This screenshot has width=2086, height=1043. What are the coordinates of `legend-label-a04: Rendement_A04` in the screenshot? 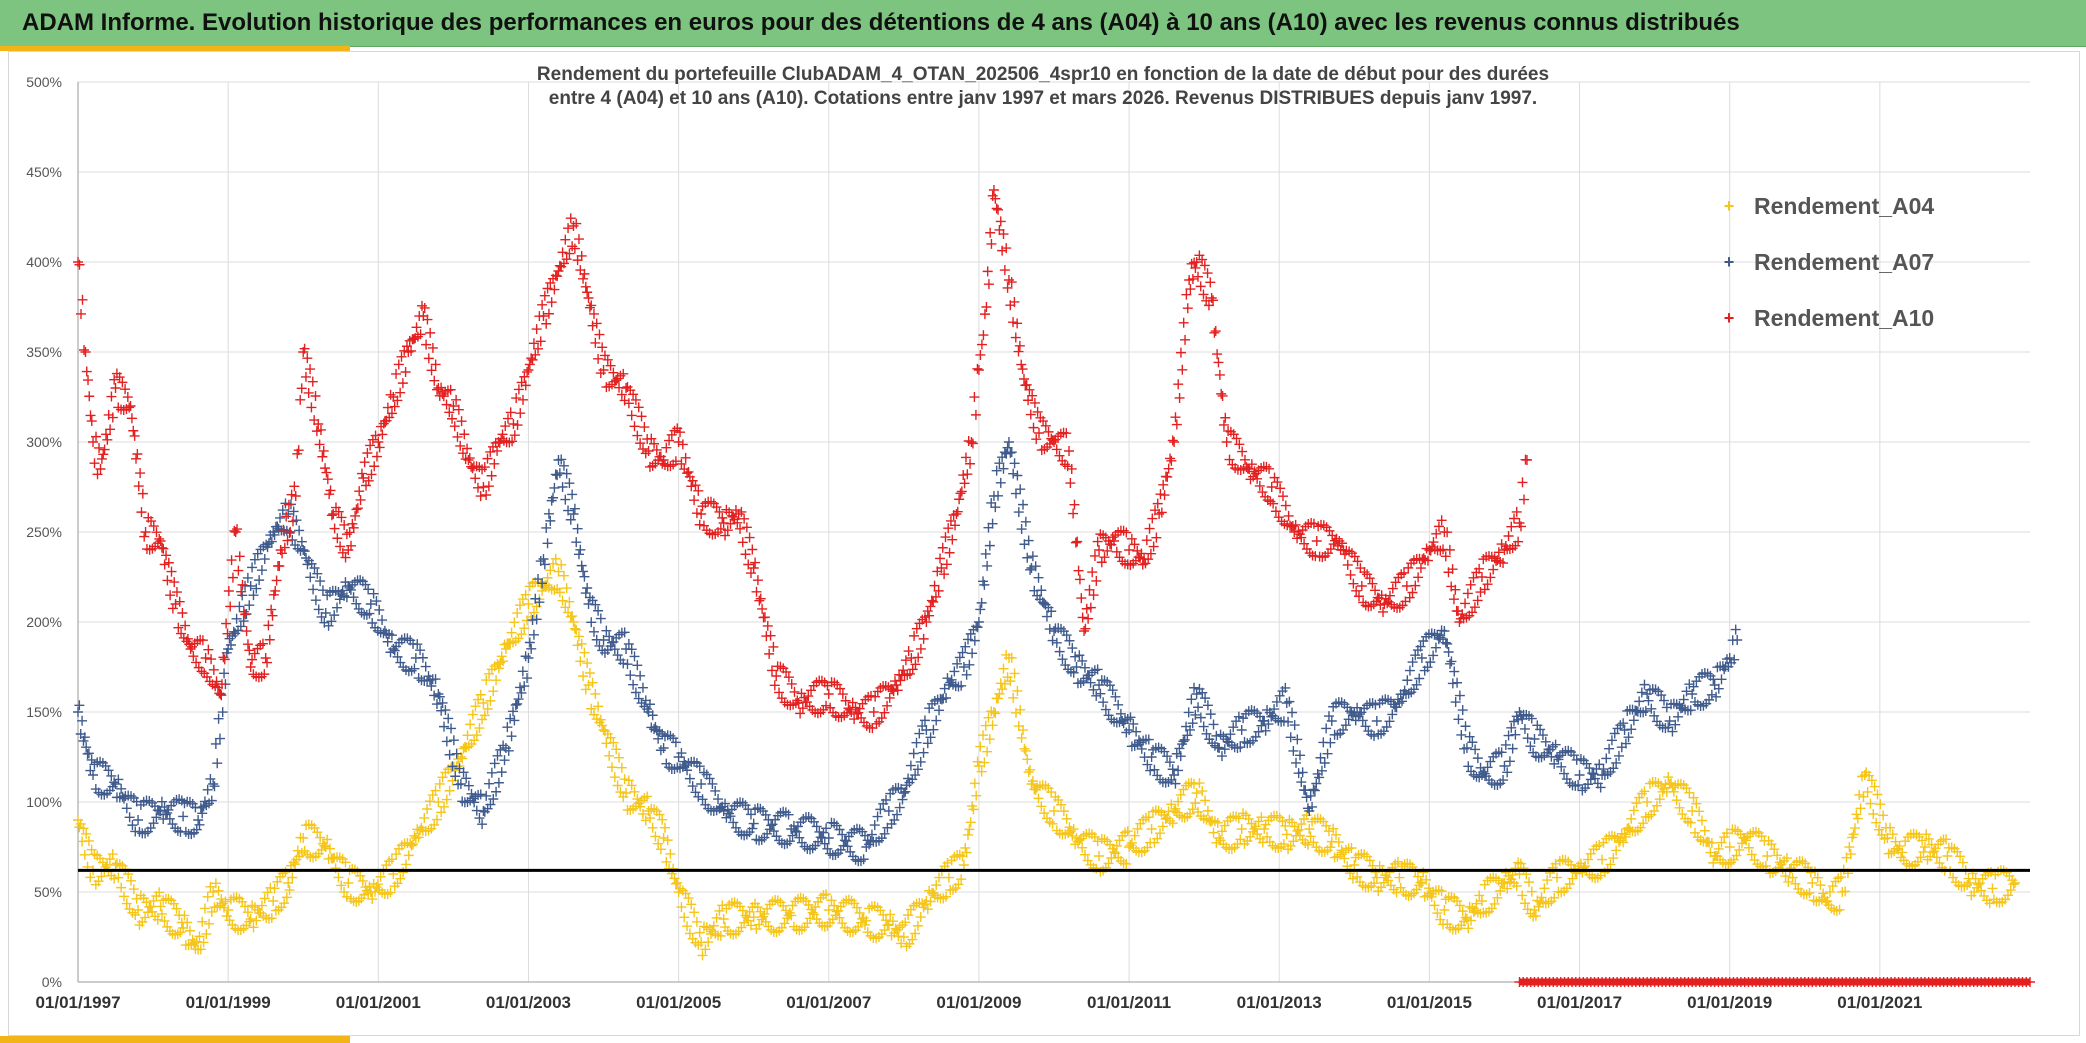 It's located at (1844, 205).